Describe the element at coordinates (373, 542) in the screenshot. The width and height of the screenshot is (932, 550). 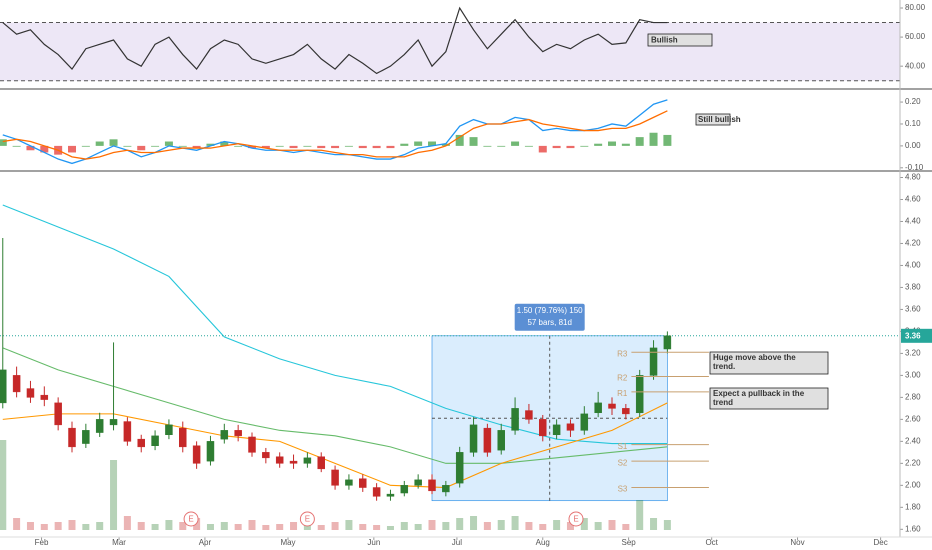
I see `x-tick-label: Jun` at that location.